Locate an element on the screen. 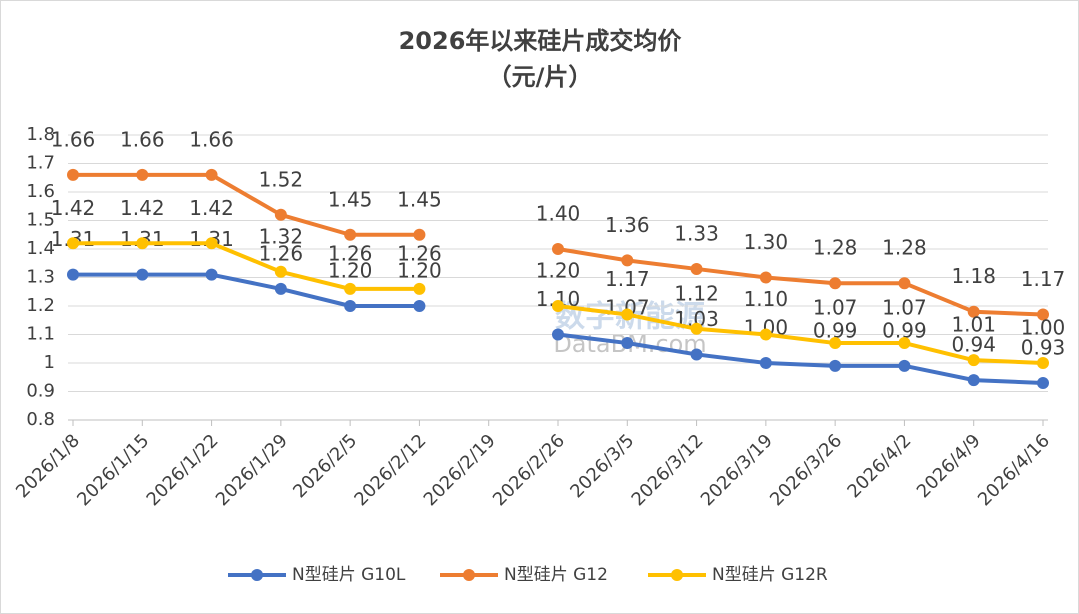  y-tick-label: 1.5 is located at coordinates (40, 220).